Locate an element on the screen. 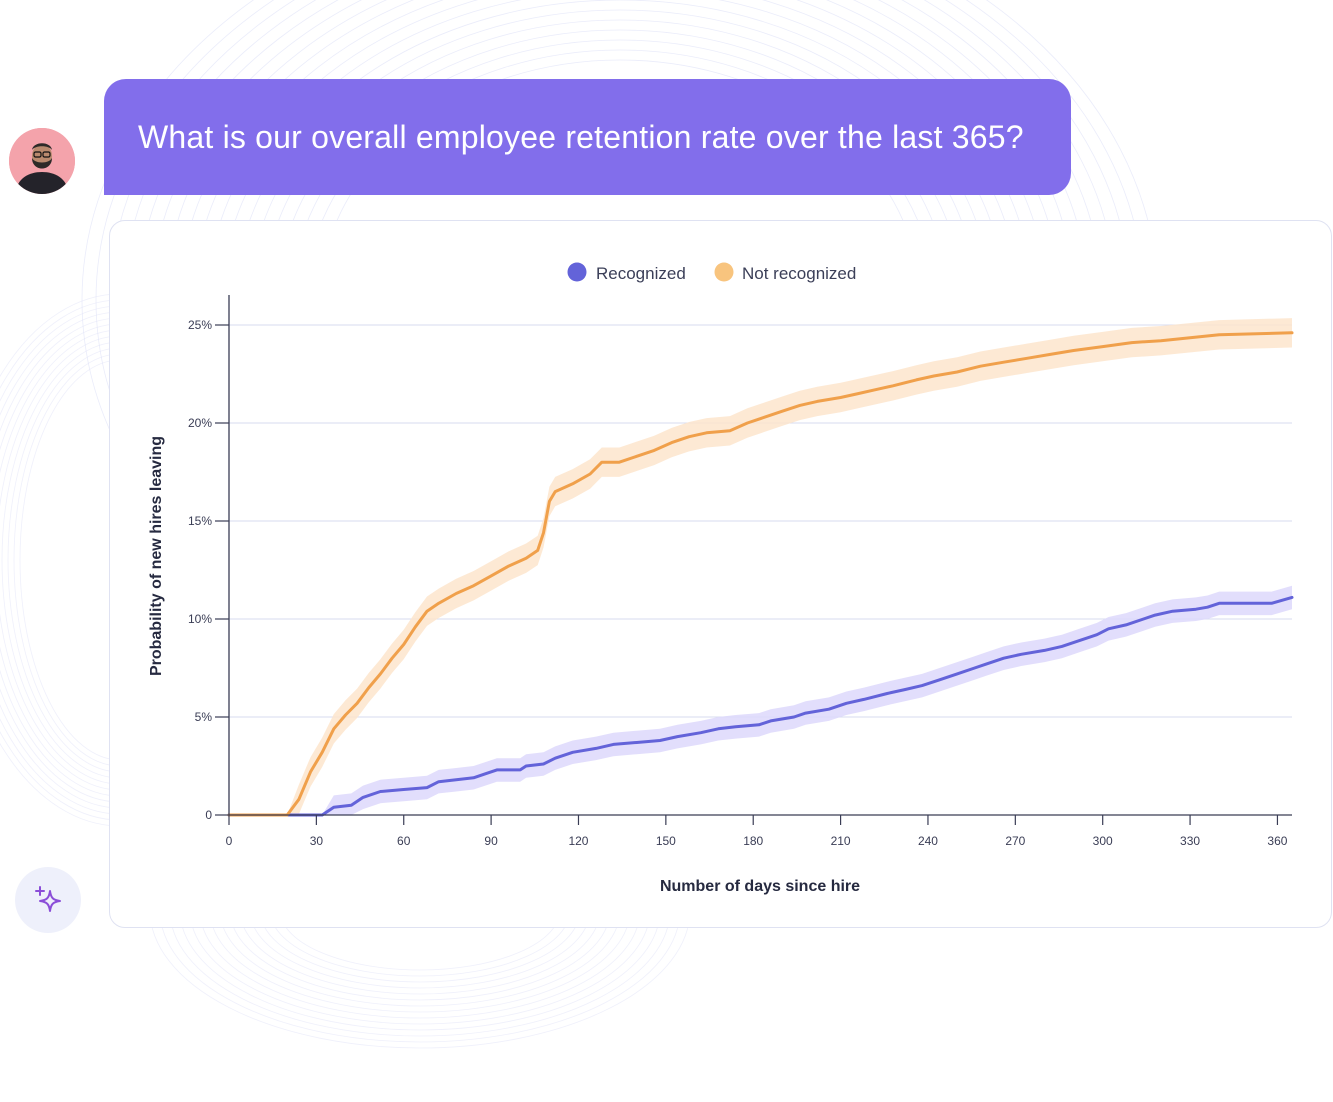 This screenshot has width=1333, height=1102. x-tick-label-330: 330 is located at coordinates (1190, 841).